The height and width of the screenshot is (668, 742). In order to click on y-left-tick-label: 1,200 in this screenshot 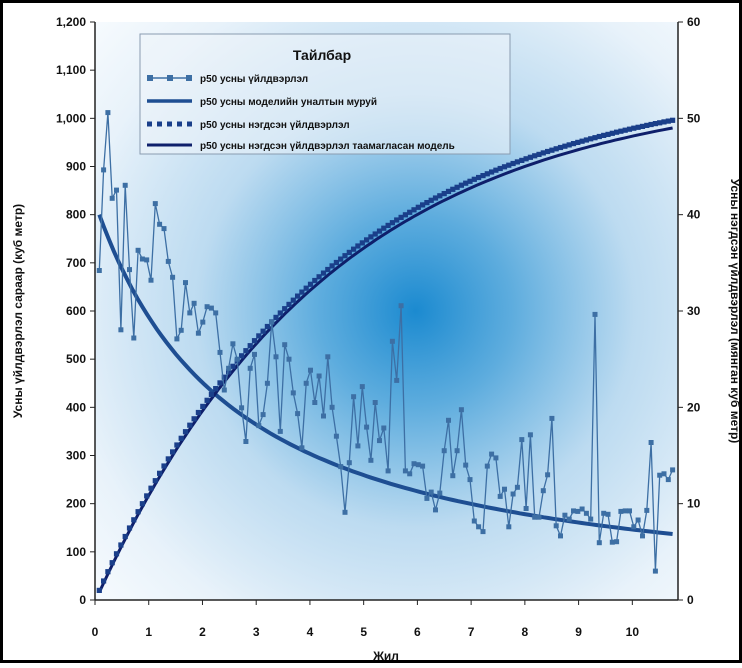, I will do `click(71, 22)`.